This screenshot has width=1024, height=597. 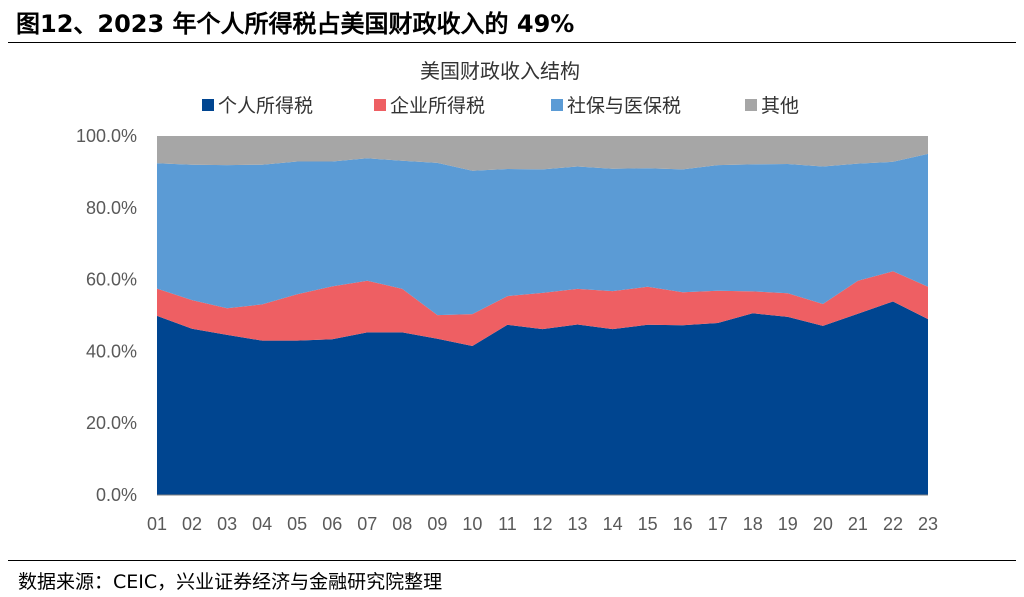 I want to click on y-tick-label: 100.0%, so click(x=106, y=136).